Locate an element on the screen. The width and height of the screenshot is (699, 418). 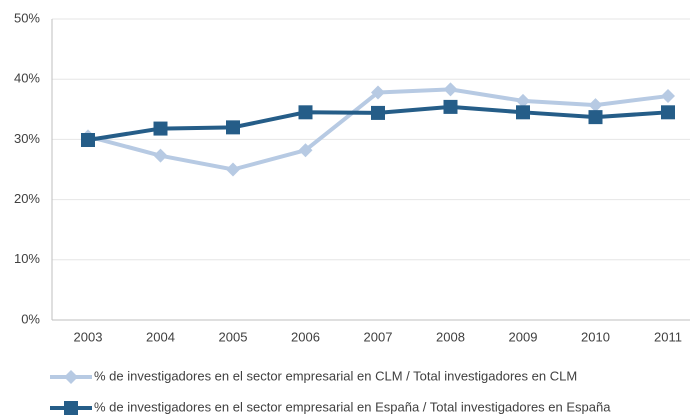
x-tick-label: 2011 is located at coordinates (668, 336).